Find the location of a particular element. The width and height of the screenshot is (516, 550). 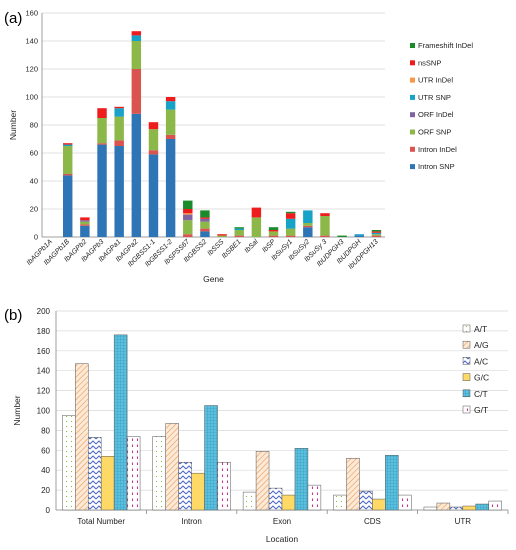

bar-segment-utr-indel is located at coordinates (188, 214).